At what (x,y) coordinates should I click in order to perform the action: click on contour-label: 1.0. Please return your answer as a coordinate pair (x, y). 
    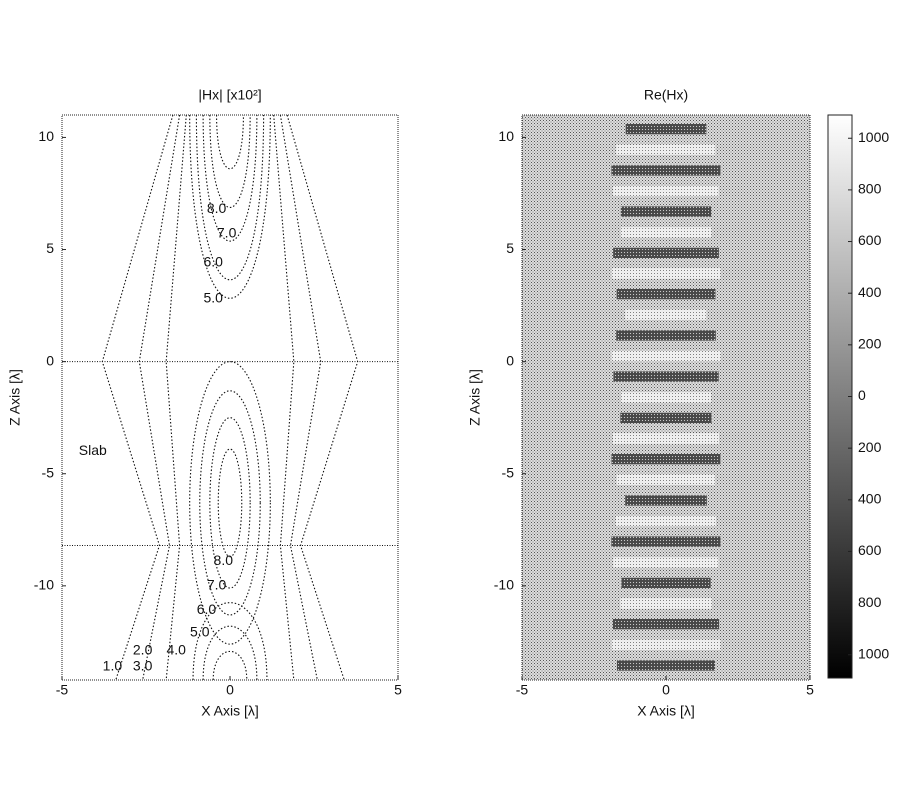
    Looking at the image, I should click on (113, 665).